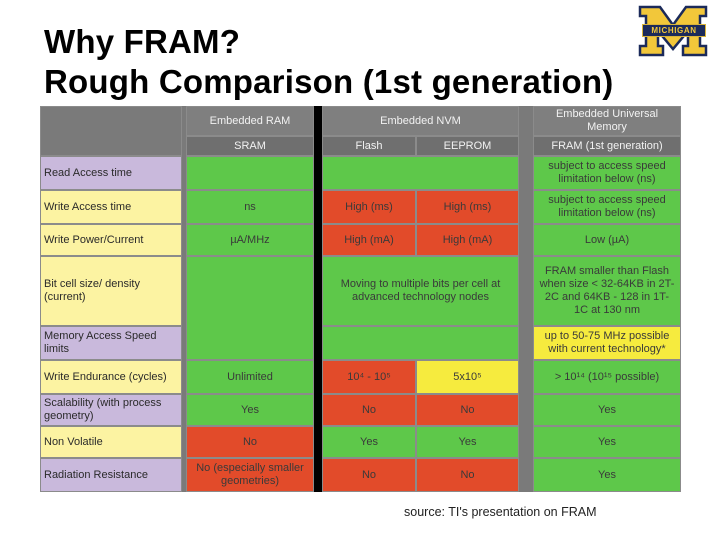  What do you see at coordinates (329, 81) in the screenshot?
I see `title-line-2: Rough Comparison (1st generation)` at bounding box center [329, 81].